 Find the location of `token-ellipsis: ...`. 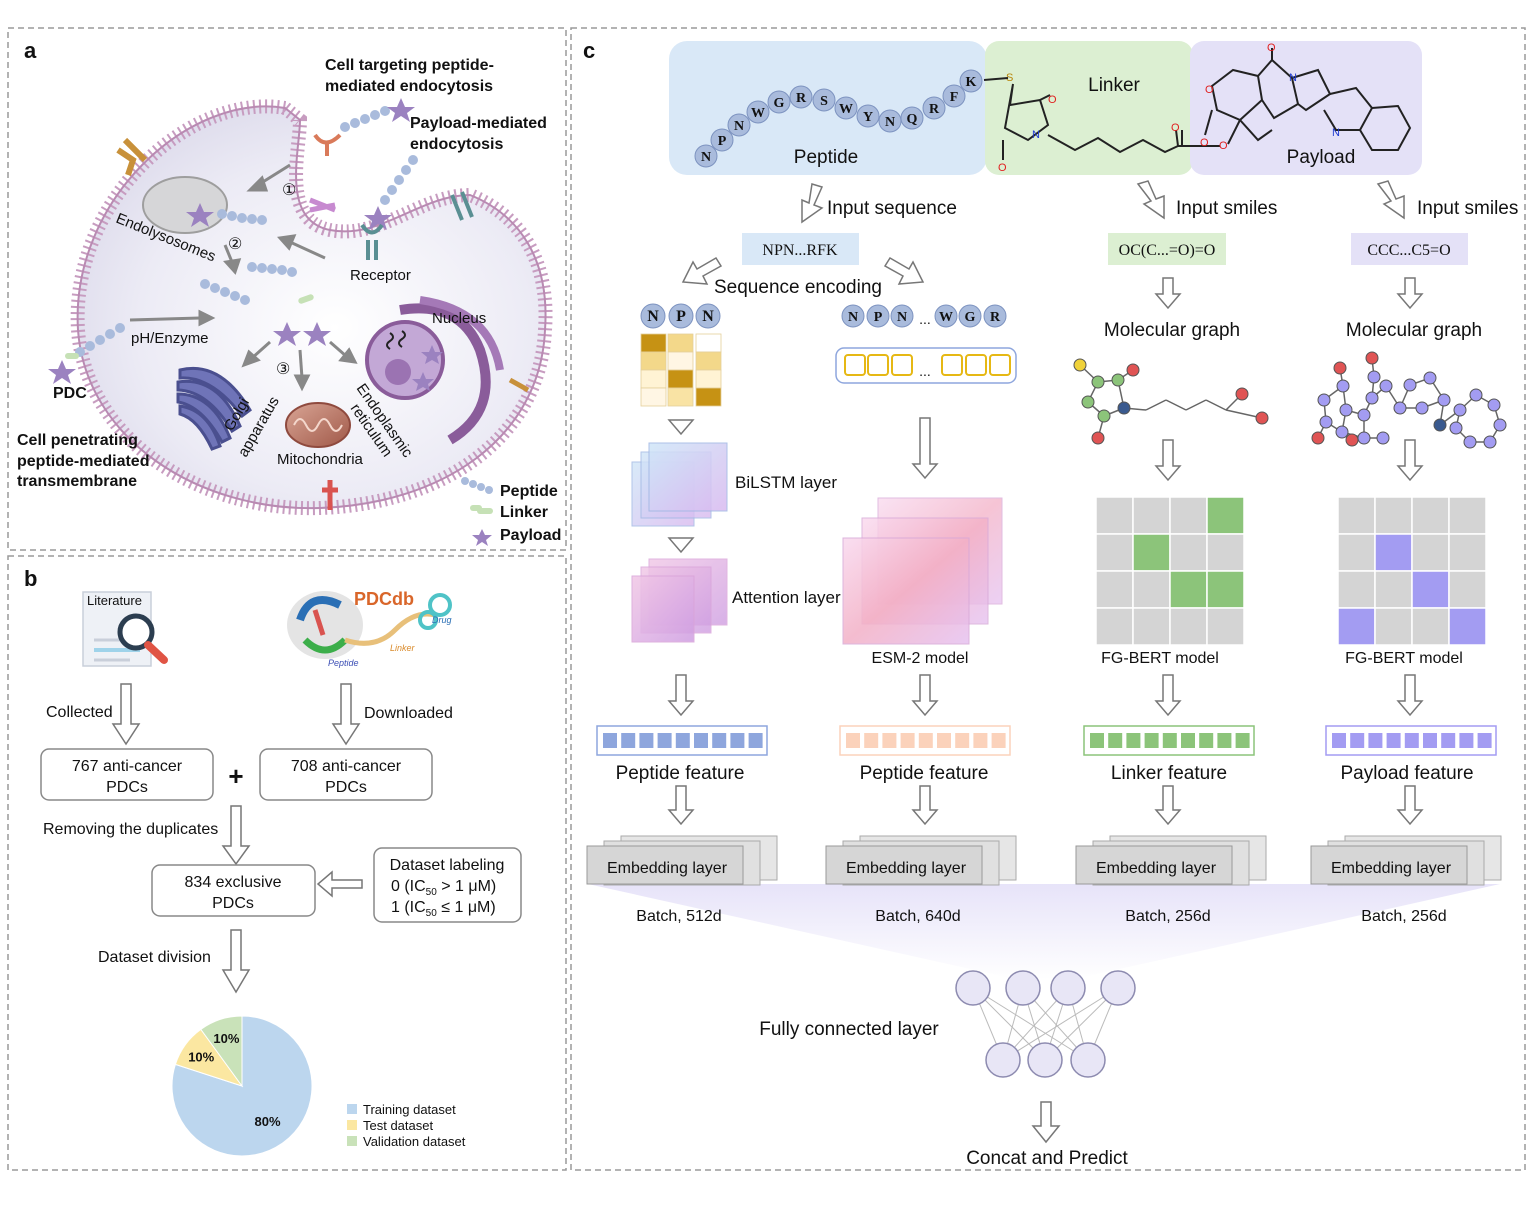

token-ellipsis: ... is located at coordinates (925, 371).